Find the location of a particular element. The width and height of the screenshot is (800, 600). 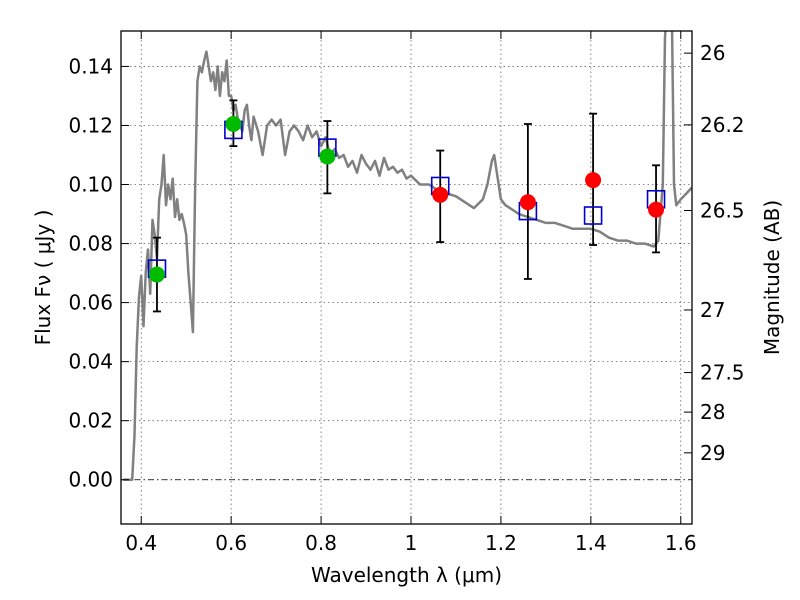

x-tick-label: 0.8 is located at coordinates (321, 543).